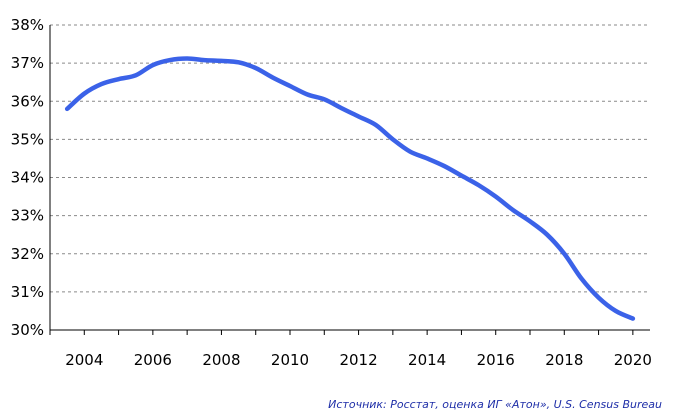 The width and height of the screenshot is (680, 415). Describe the element at coordinates (341, 332) in the screenshot. I see `x-tick-marks` at that location.